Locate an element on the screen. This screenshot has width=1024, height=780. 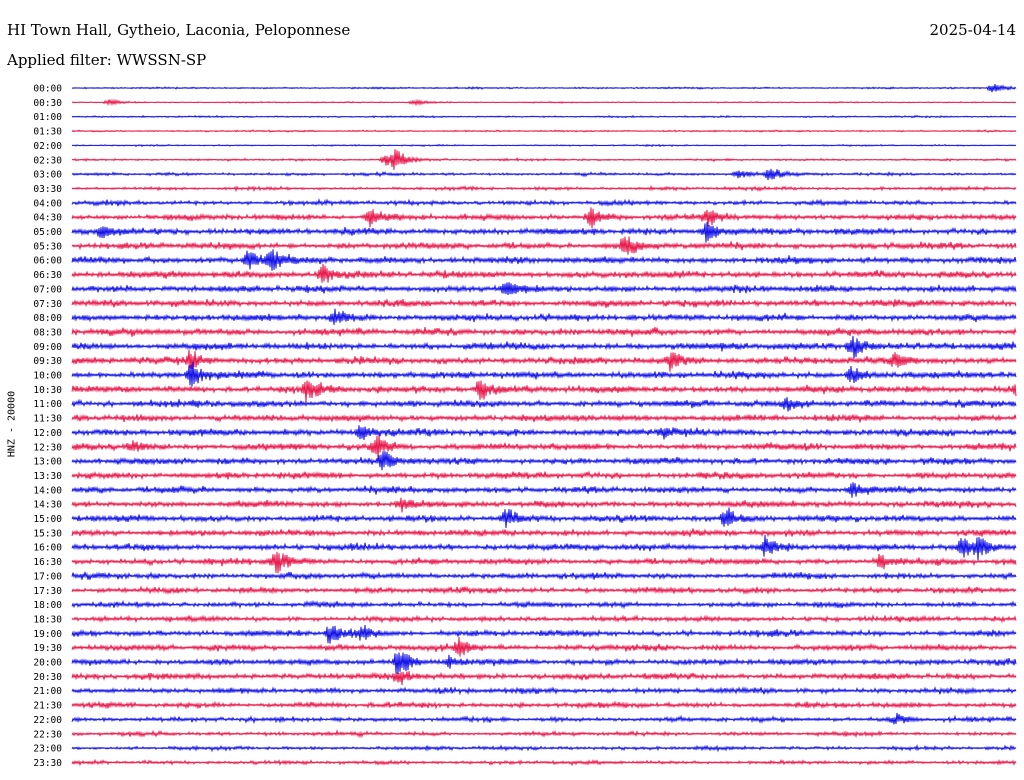
time-tick-label: 09:00 is located at coordinates (47, 347).